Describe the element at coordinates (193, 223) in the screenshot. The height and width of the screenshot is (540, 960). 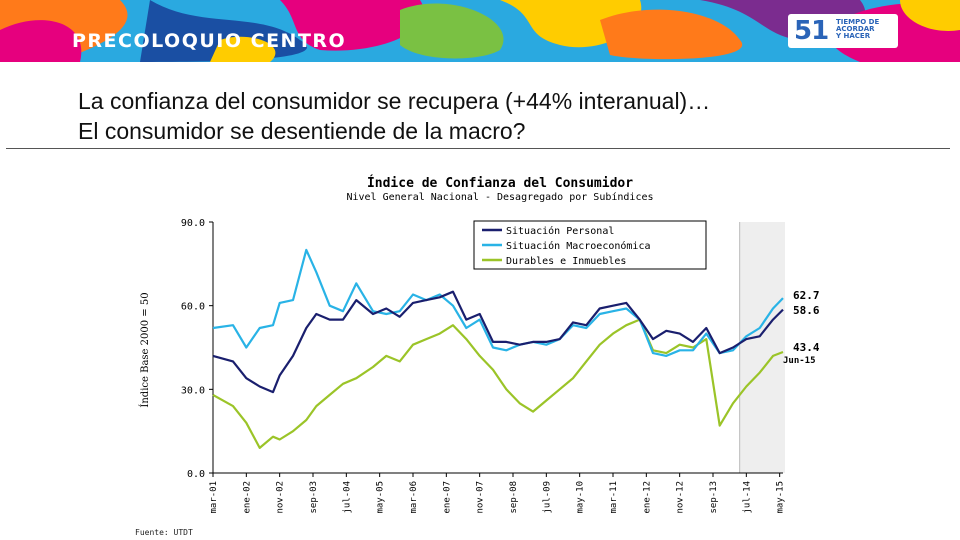
I see `y-tick-label: 90.0` at that location.